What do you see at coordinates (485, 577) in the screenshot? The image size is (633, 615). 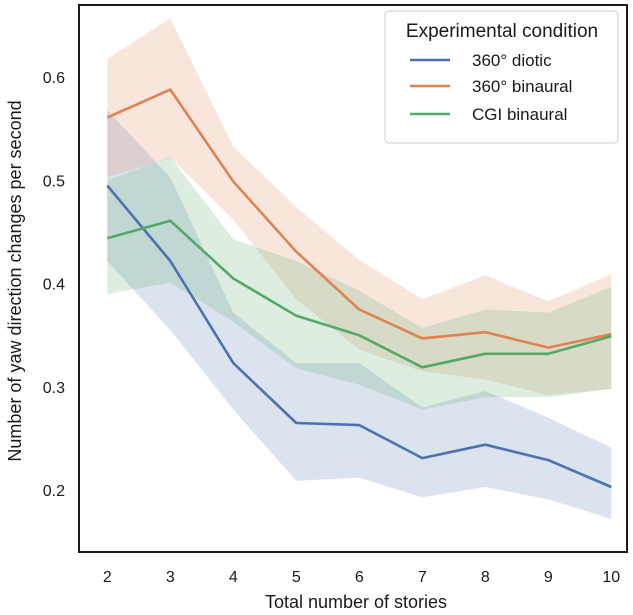 I see `x-tick-label: 8` at bounding box center [485, 577].